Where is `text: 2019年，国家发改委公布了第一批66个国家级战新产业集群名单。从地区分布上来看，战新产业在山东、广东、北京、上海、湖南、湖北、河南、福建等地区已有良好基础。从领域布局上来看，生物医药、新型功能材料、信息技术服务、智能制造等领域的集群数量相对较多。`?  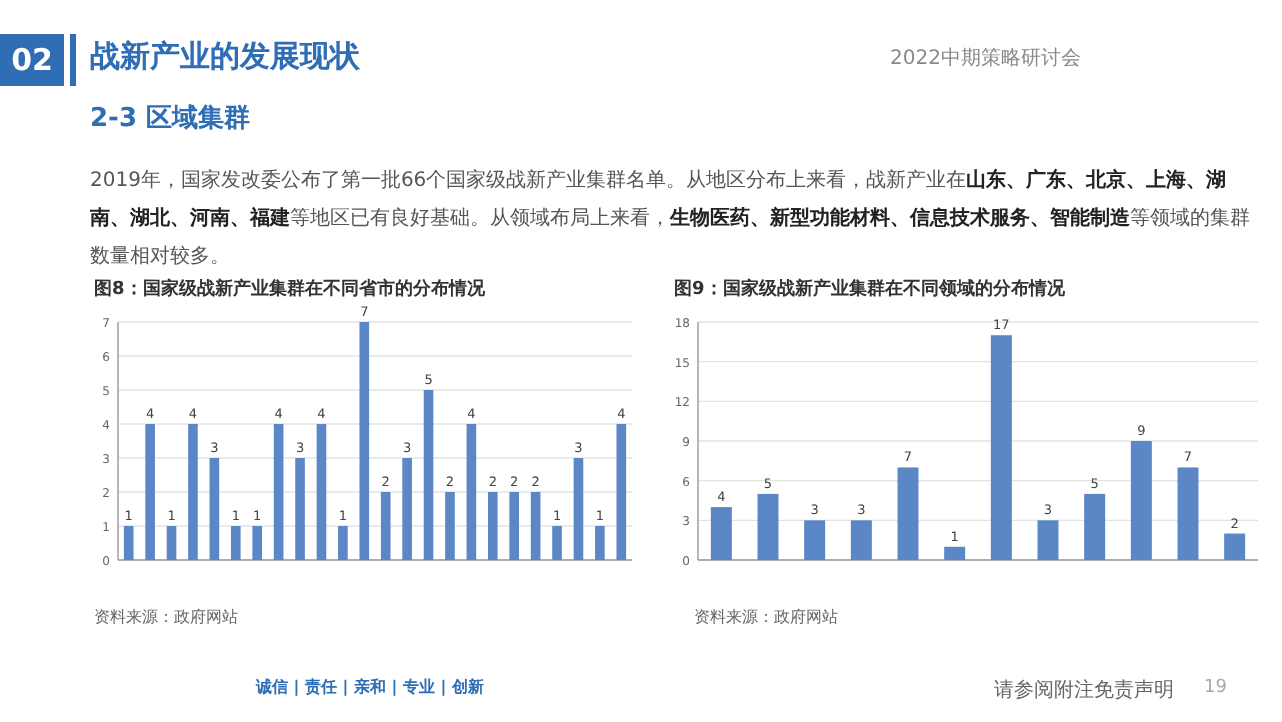 text: 2019年，国家发改委公布了第一批66个国家级战新产业集群名单。从地区分布上来看，战新产业在山东、广东、北京、上海、湖南、湖北、河南、福建等地区已有良好基础。从领域布局上来看，生物医药、新型功能材料、信息技术服务、智能制造等领域的集群数量相对较多。 is located at coordinates (670, 219).